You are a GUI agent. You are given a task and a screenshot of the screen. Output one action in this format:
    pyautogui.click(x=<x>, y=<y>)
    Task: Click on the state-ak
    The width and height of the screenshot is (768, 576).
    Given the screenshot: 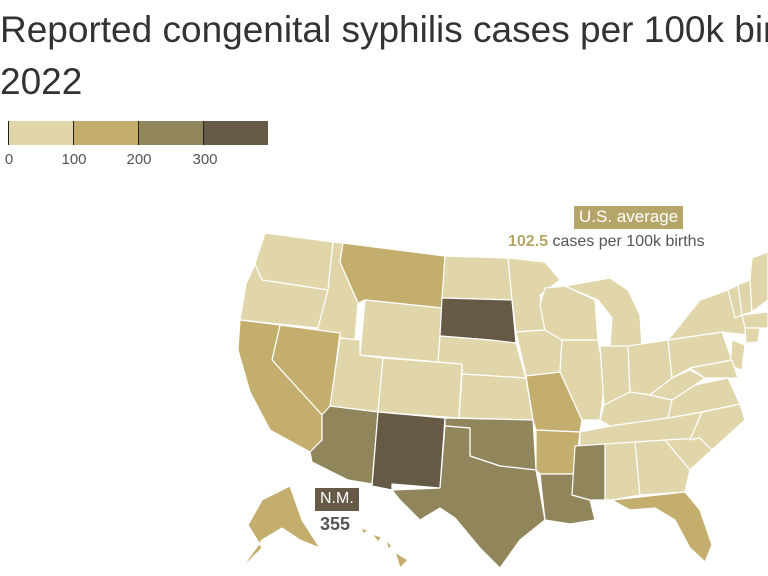 What is the action you would take?
    pyautogui.click(x=280, y=528)
    